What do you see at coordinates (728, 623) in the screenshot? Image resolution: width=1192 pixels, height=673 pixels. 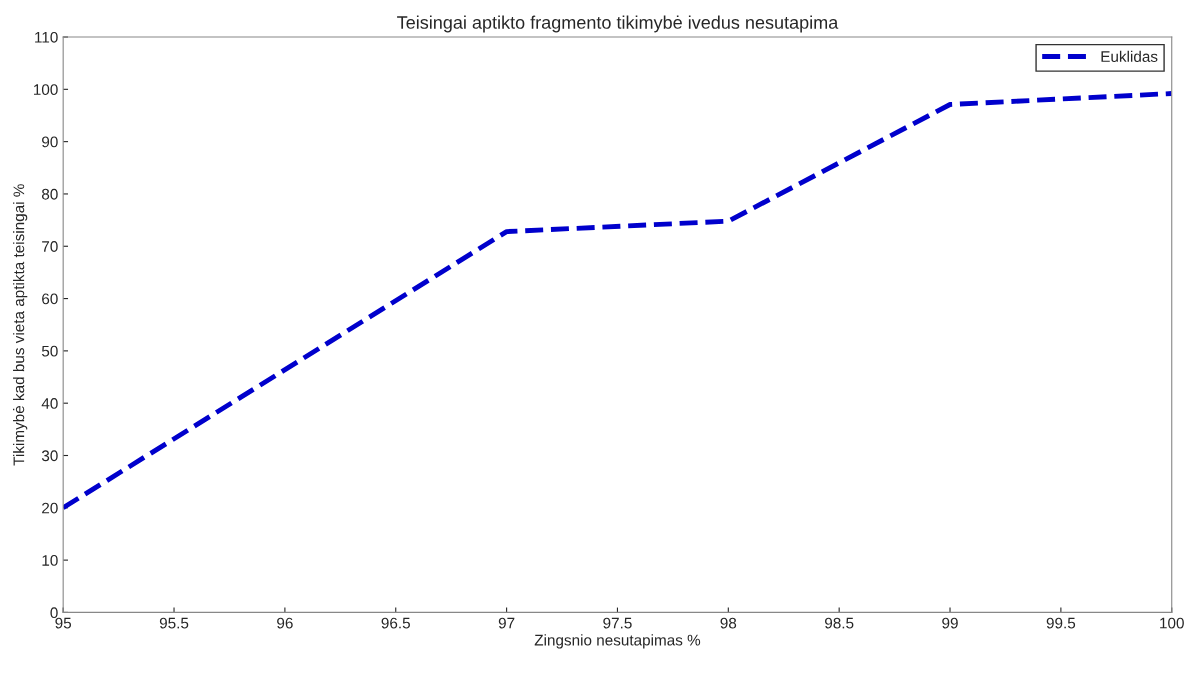 I see `x-tick-label: 98` at bounding box center [728, 623].